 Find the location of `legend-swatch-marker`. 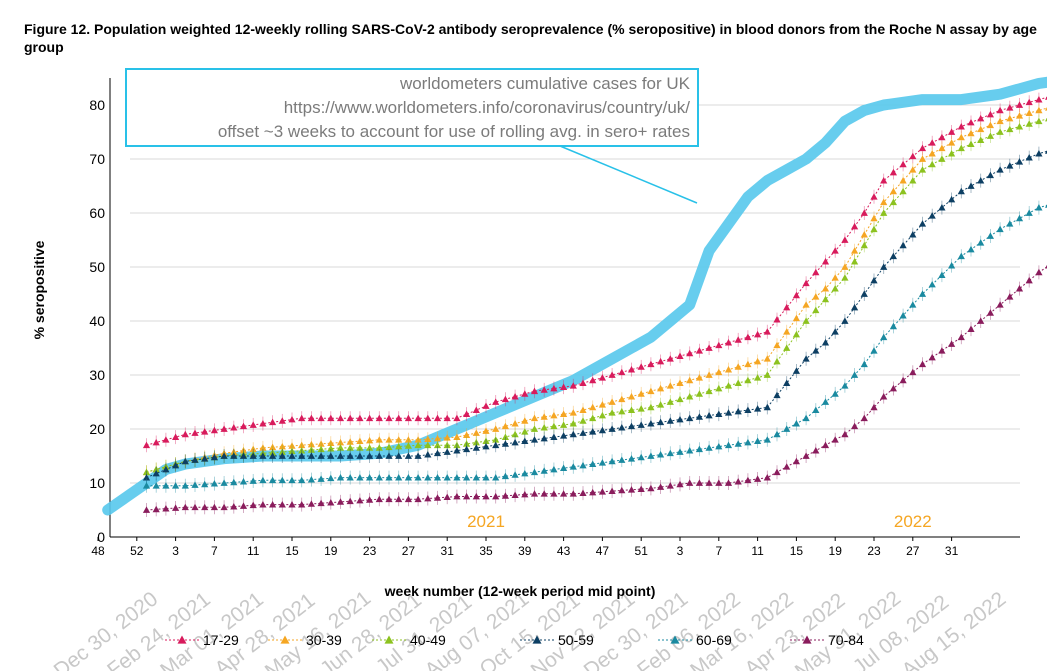

legend-swatch-marker is located at coordinates (807, 639).